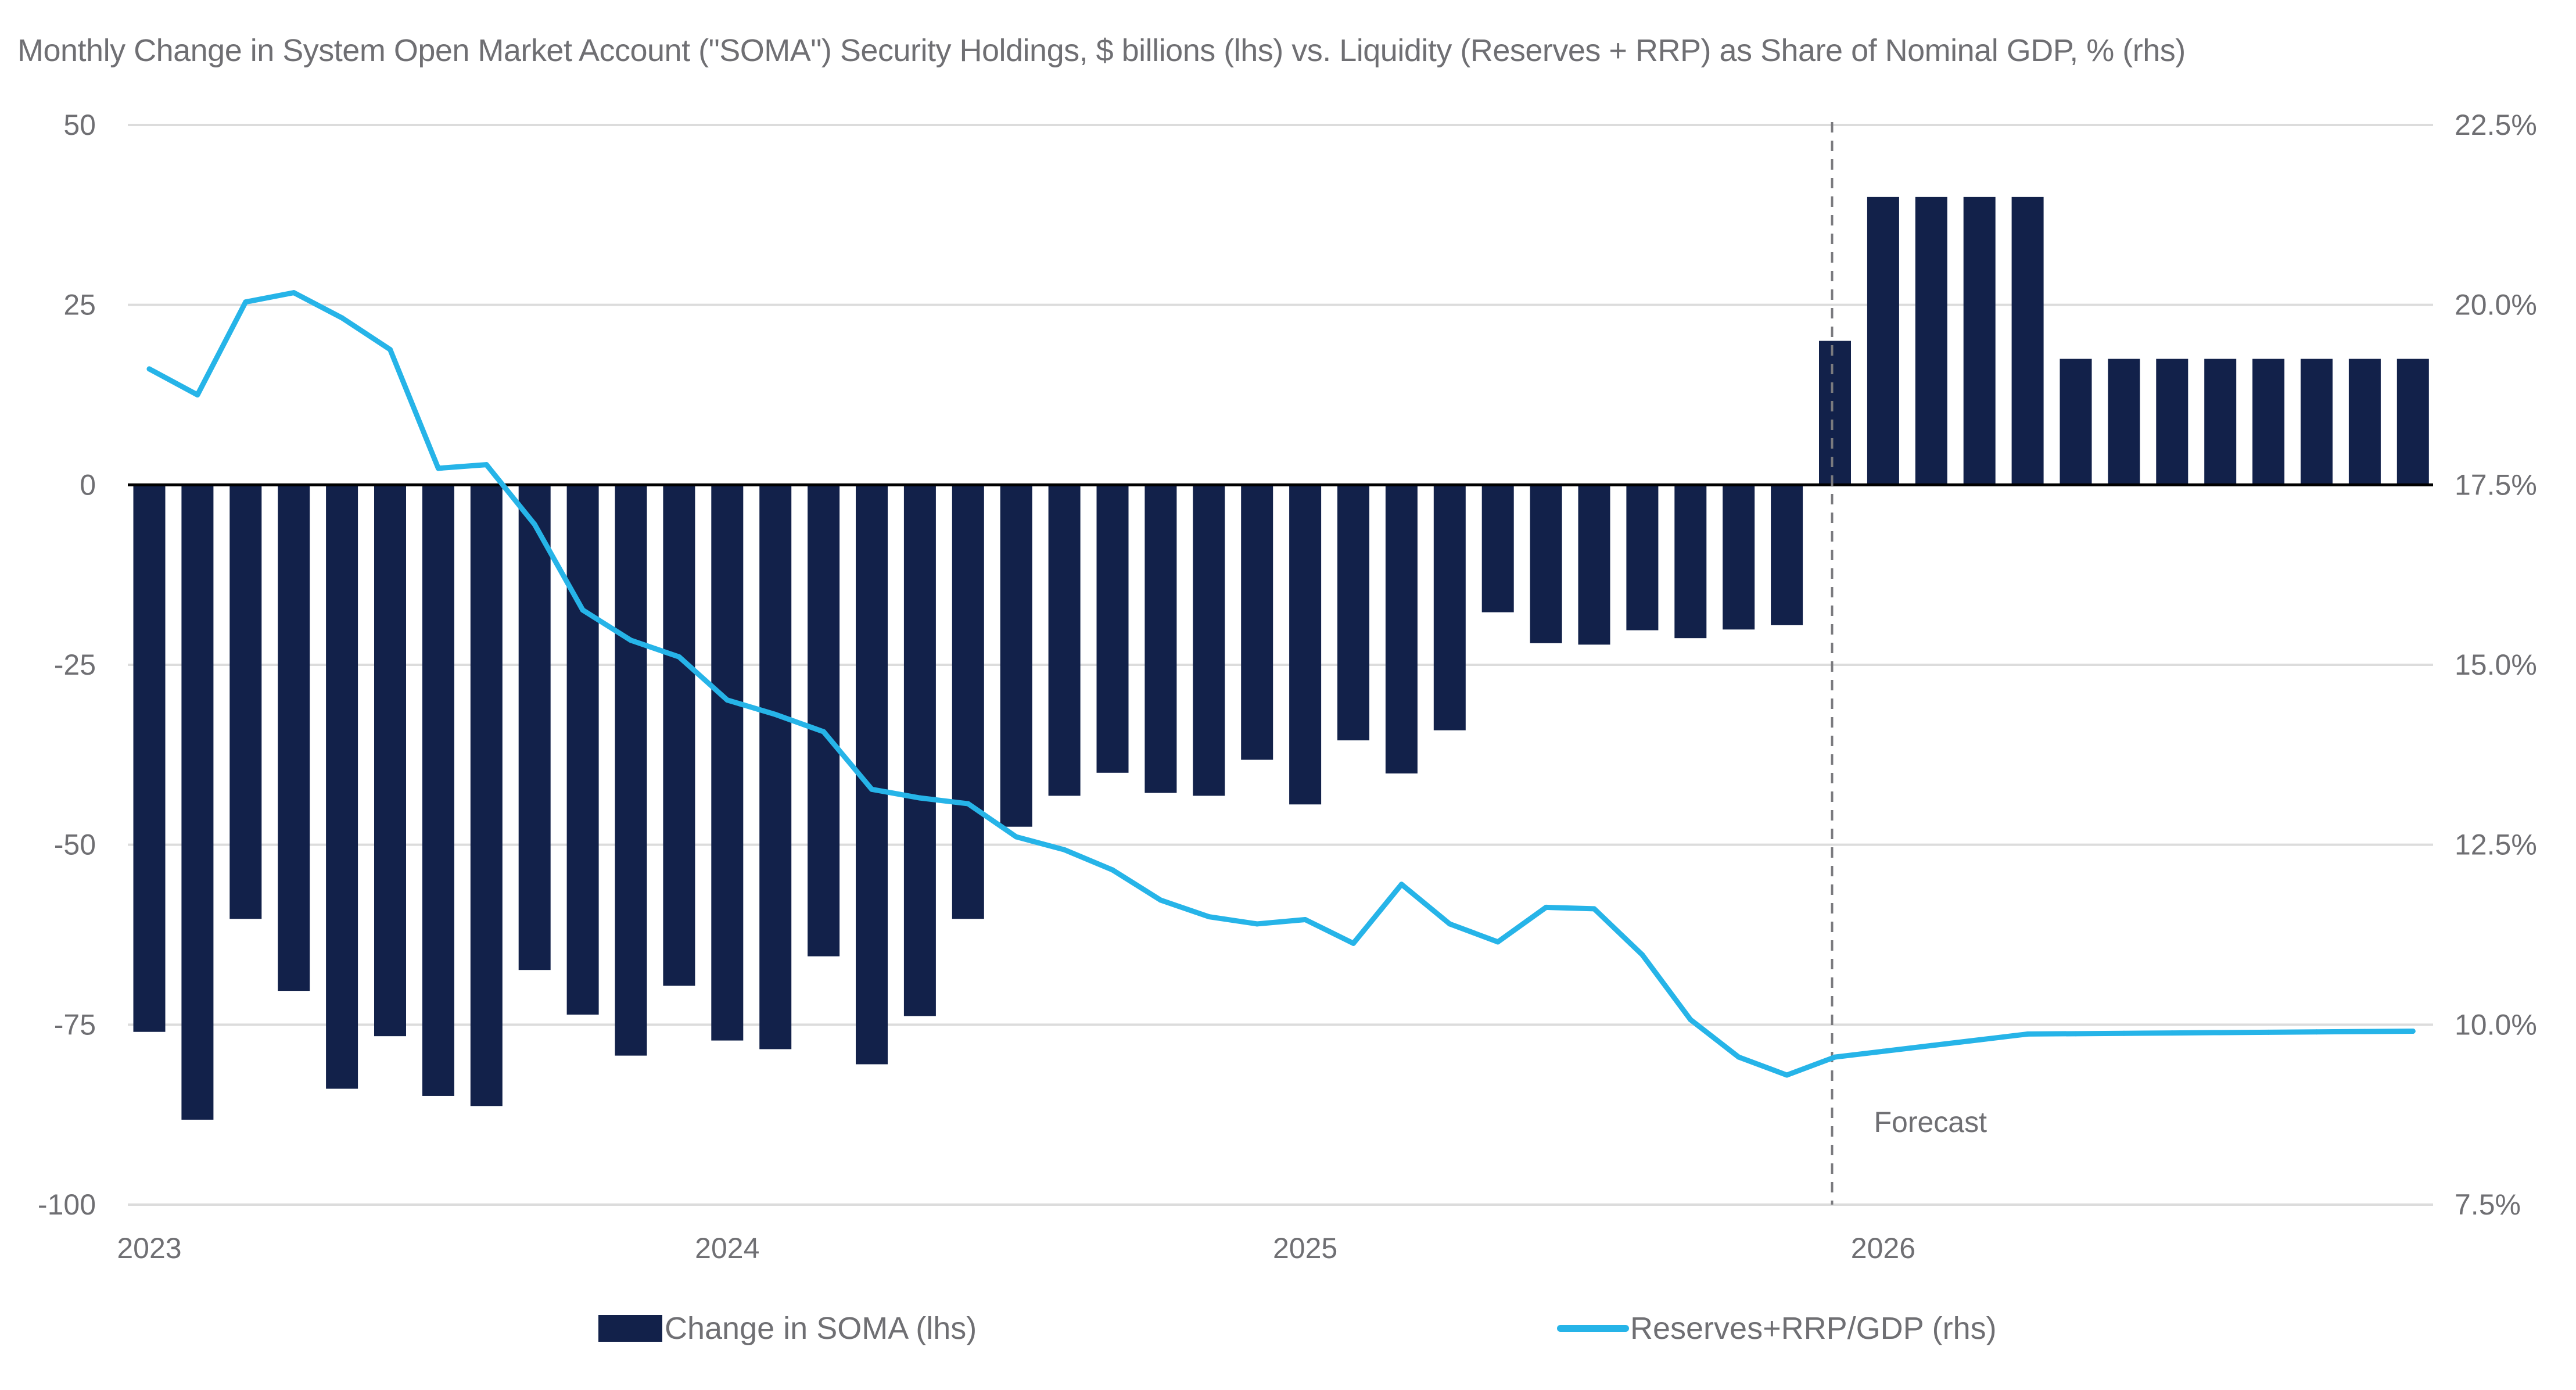 The height and width of the screenshot is (1390, 2576). I want to click on left-axis-tick-label: -25, so click(75, 665).